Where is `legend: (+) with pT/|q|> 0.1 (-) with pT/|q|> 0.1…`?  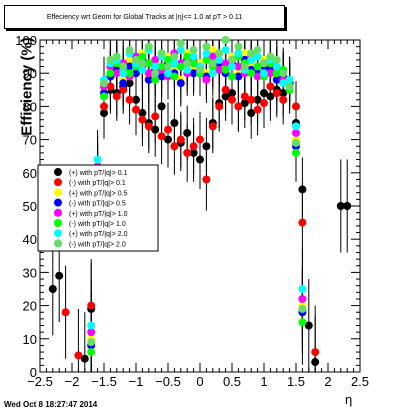 legend: (+) with pT/|q|> 0.1 (-) with pT/|q|> 0.1… is located at coordinates (98, 208).